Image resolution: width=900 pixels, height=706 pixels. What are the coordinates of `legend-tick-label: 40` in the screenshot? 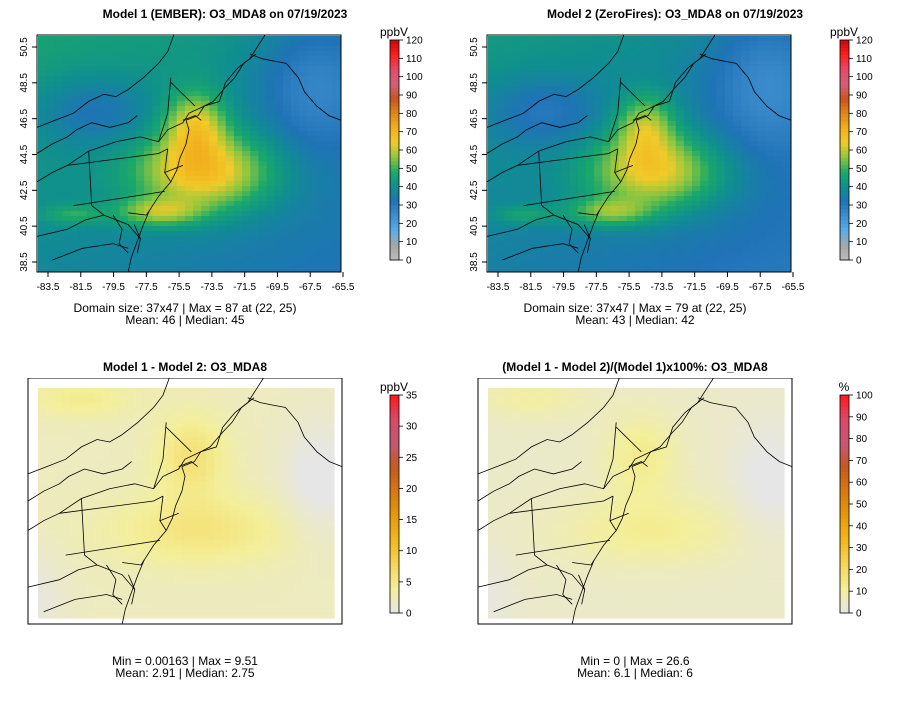 It's located at (862, 187).